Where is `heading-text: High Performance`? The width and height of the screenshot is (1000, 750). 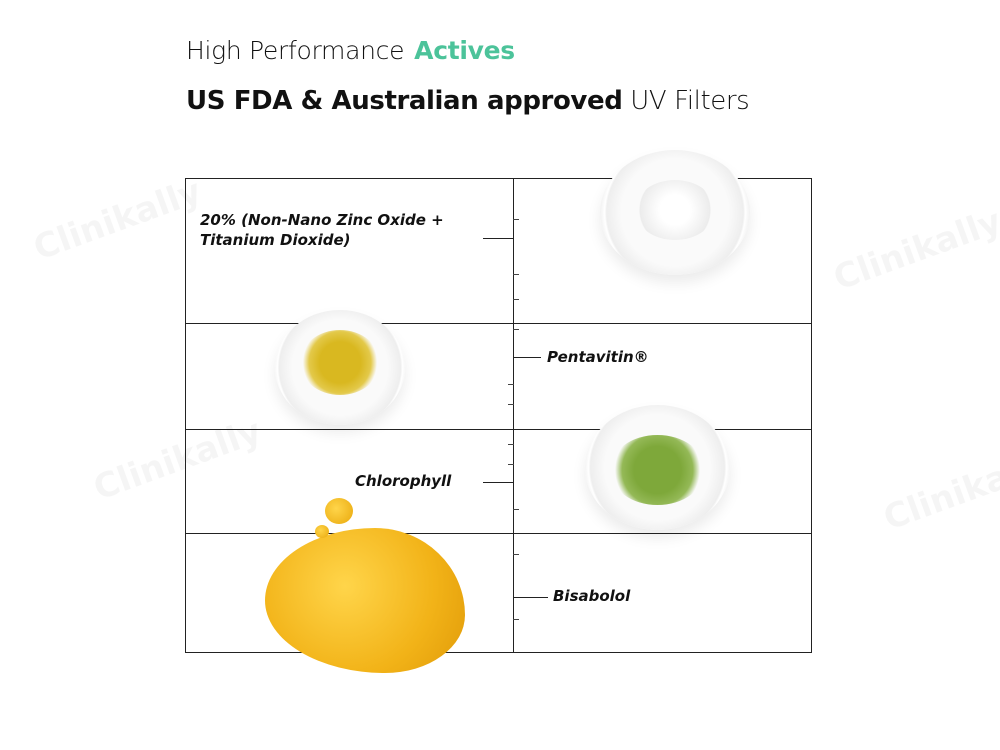
heading-text: High Performance is located at coordinates (295, 50).